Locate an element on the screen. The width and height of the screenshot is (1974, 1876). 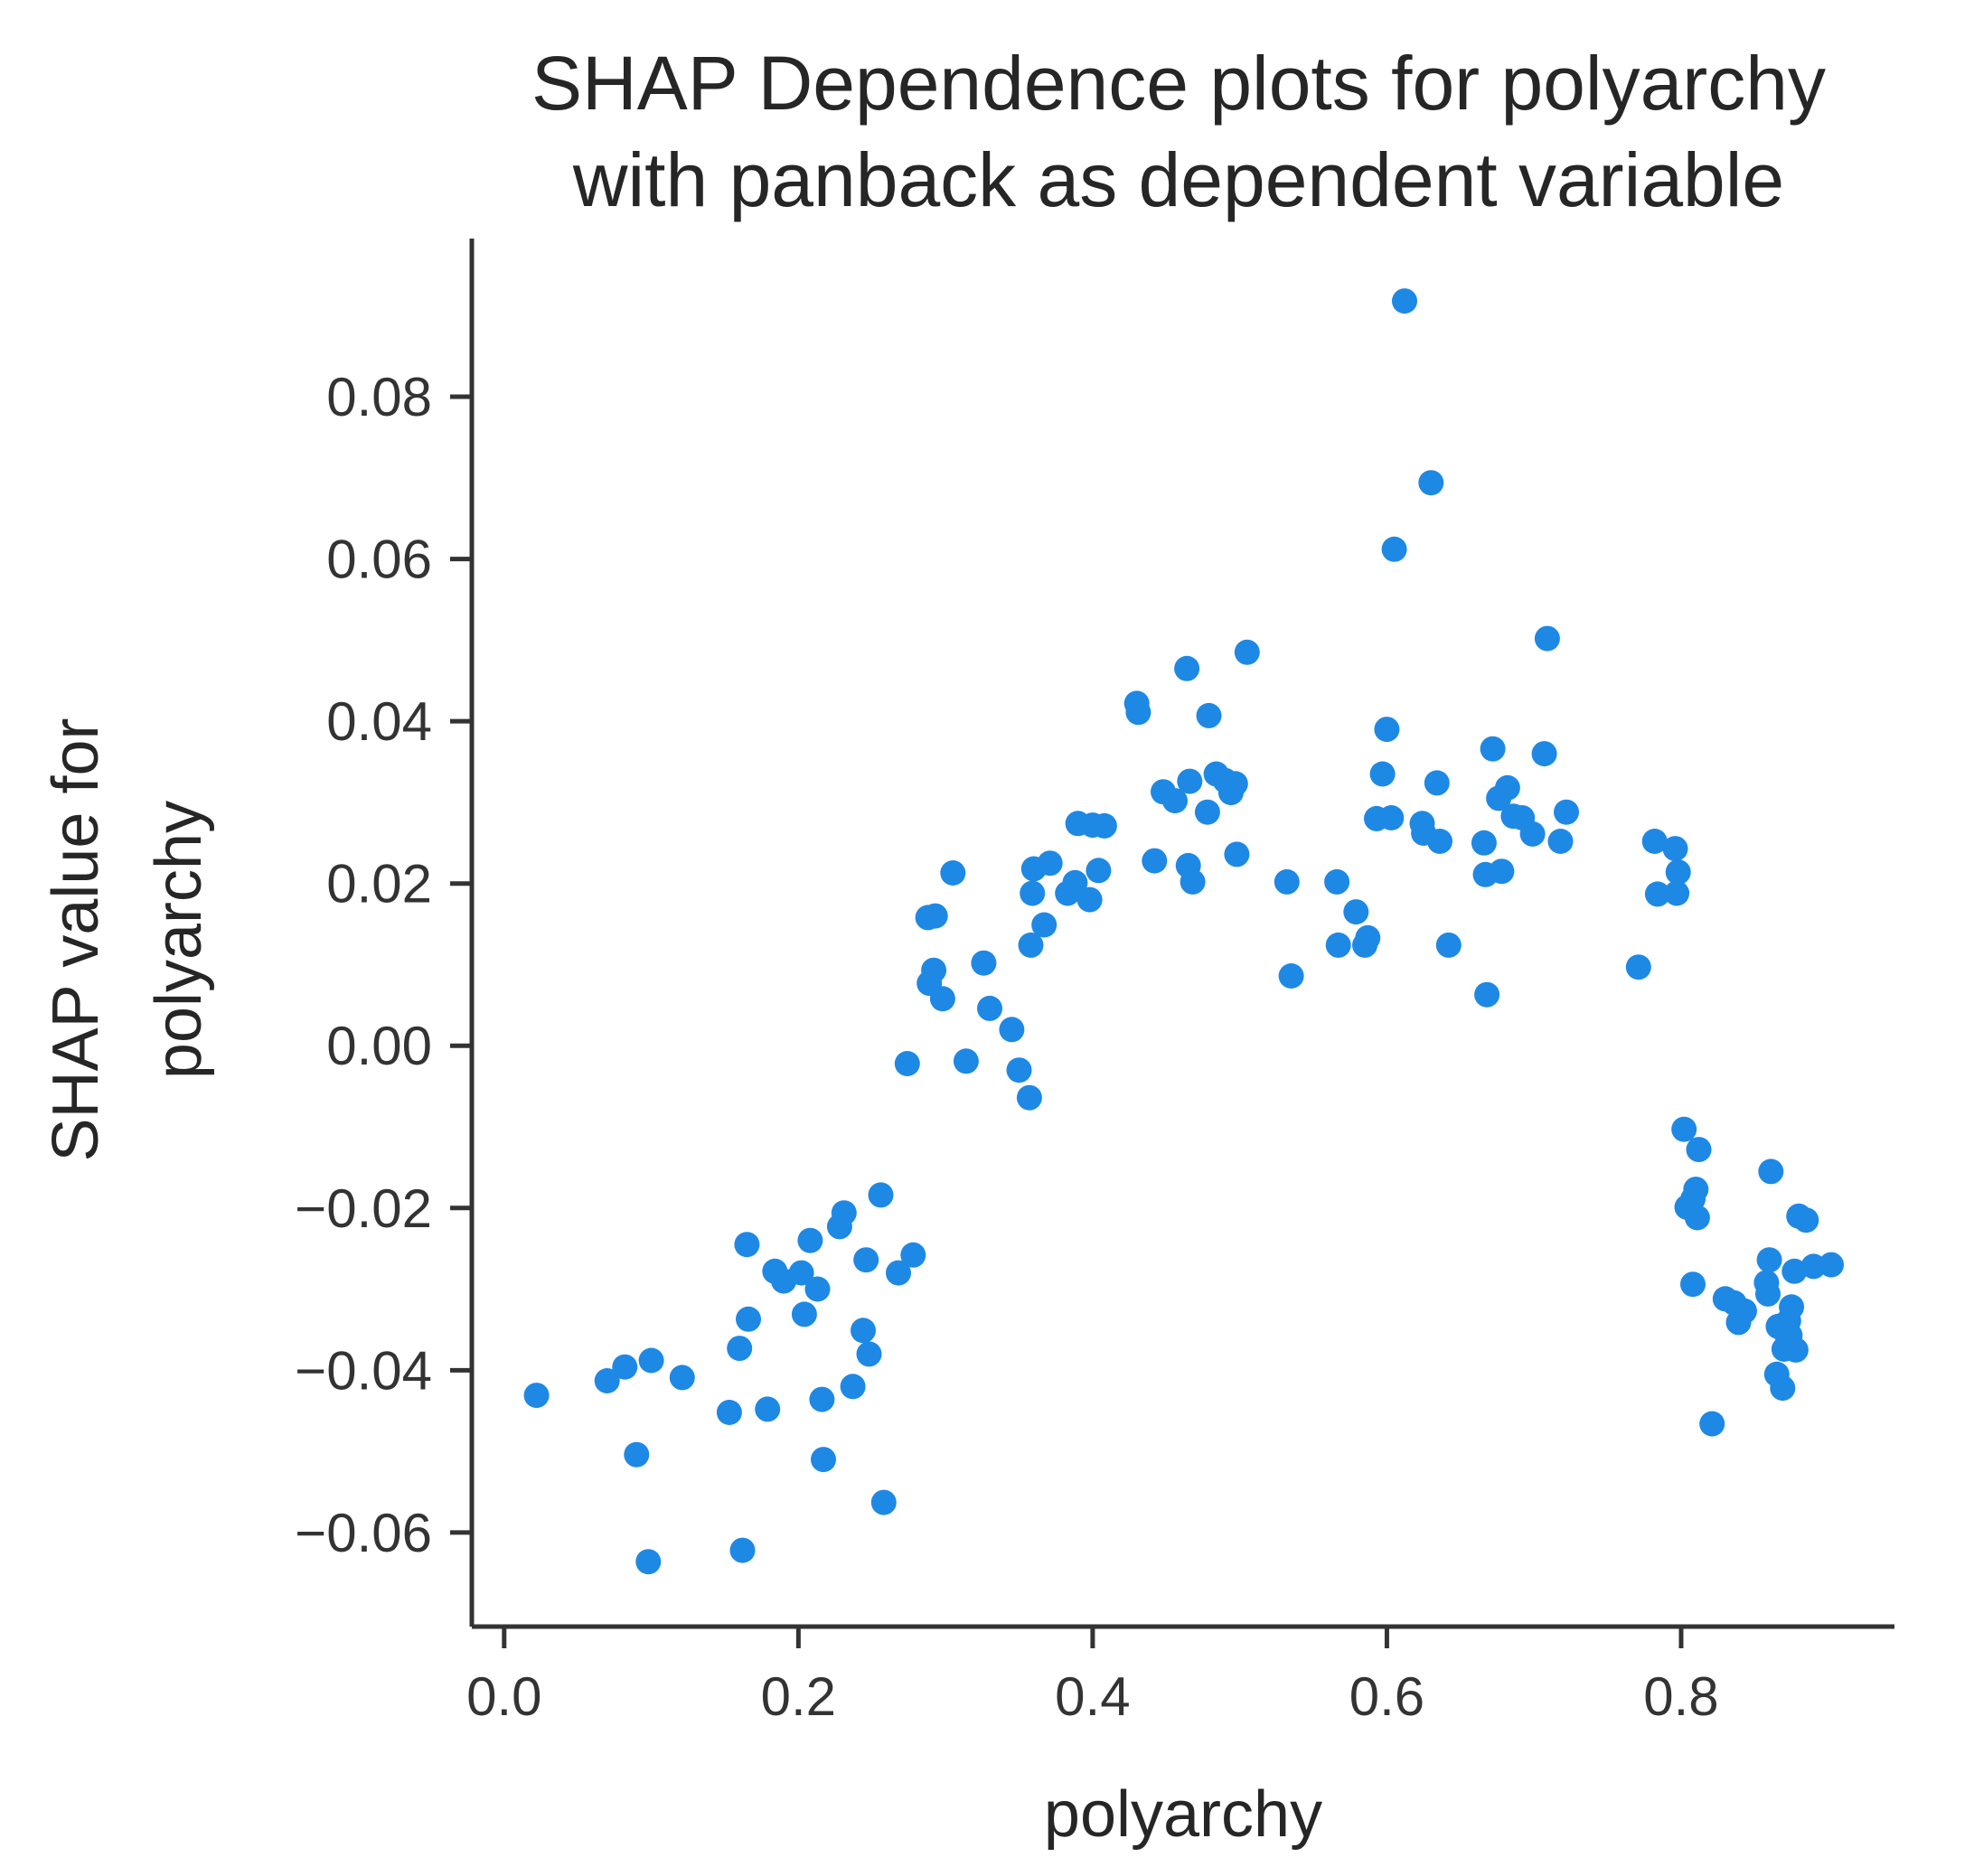
y-tick-label: −0.04 is located at coordinates (363, 1371).